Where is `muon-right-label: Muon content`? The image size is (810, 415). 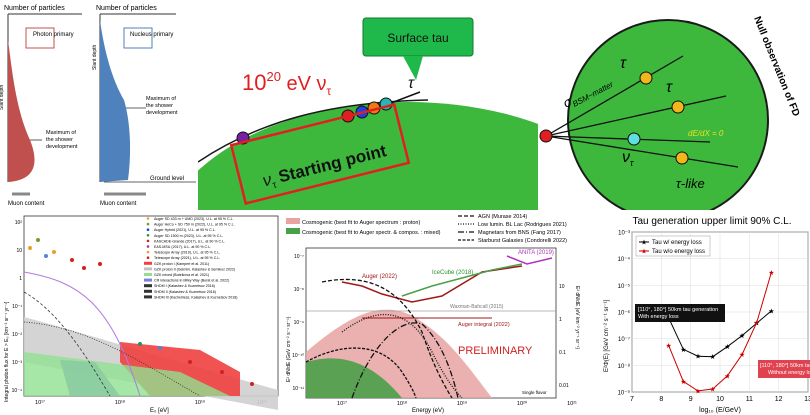
muon-right-label: Muon content is located at coordinates (118, 204).